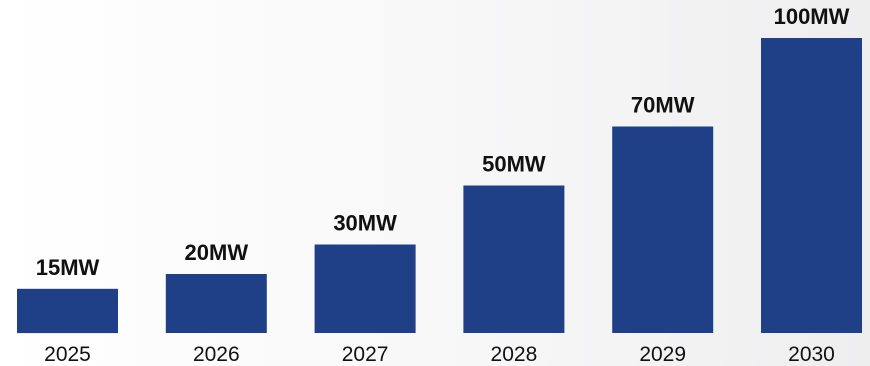  Describe the element at coordinates (67, 311) in the screenshot. I see `bar-2025` at that location.